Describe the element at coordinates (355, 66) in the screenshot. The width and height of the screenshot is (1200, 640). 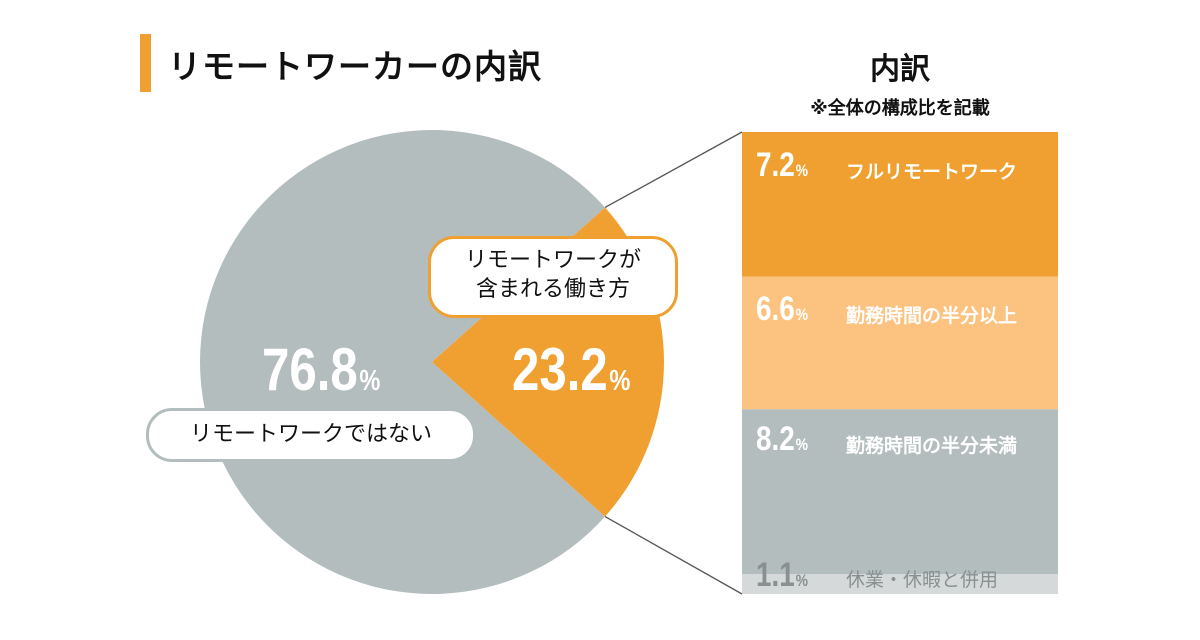
I see `page-title: リモートワーカーの内訳` at that location.